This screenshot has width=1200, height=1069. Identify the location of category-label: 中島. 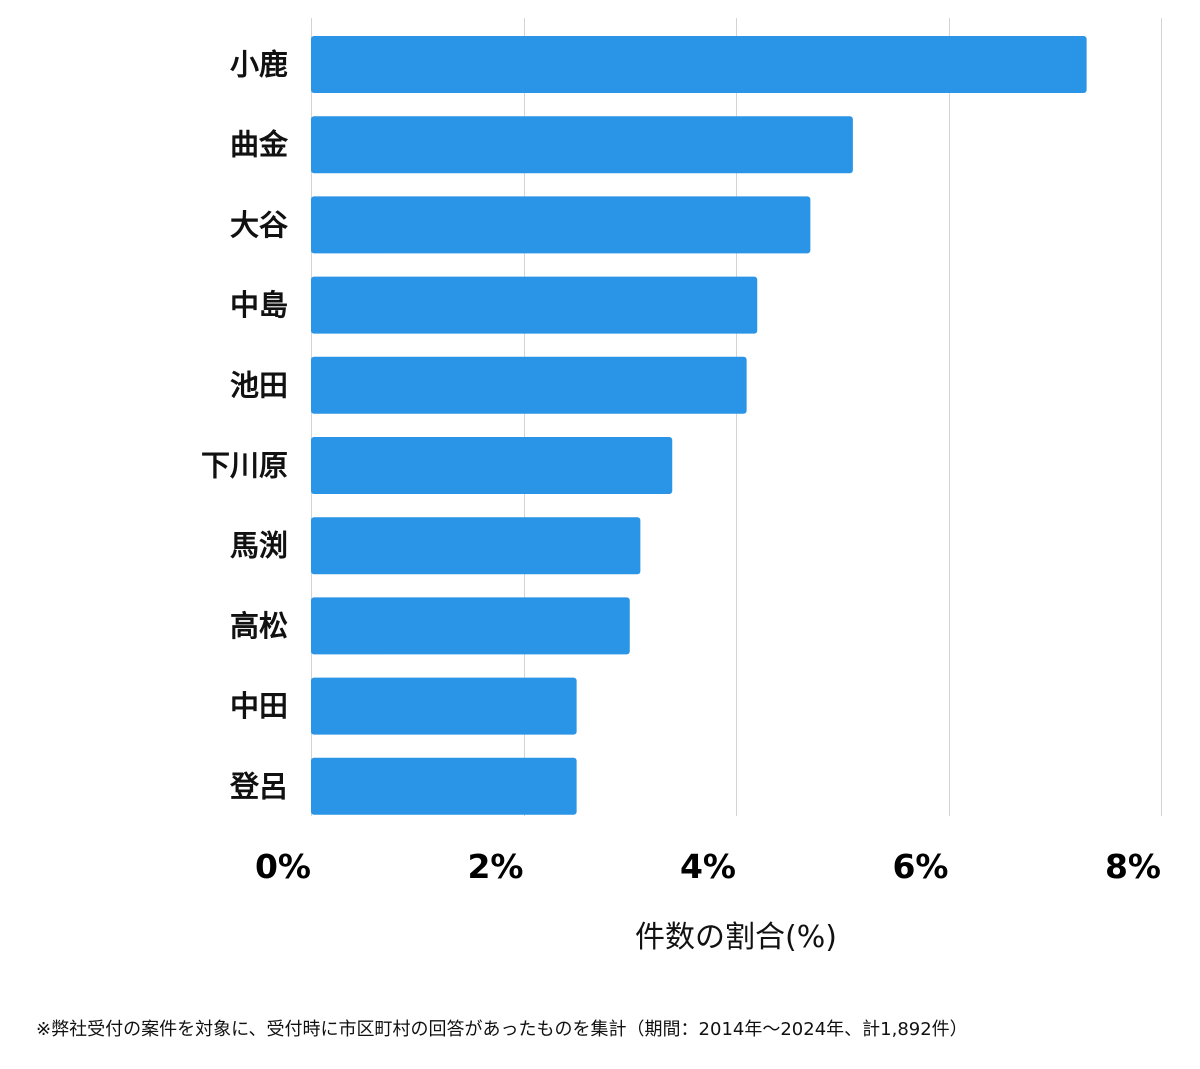
(259, 305).